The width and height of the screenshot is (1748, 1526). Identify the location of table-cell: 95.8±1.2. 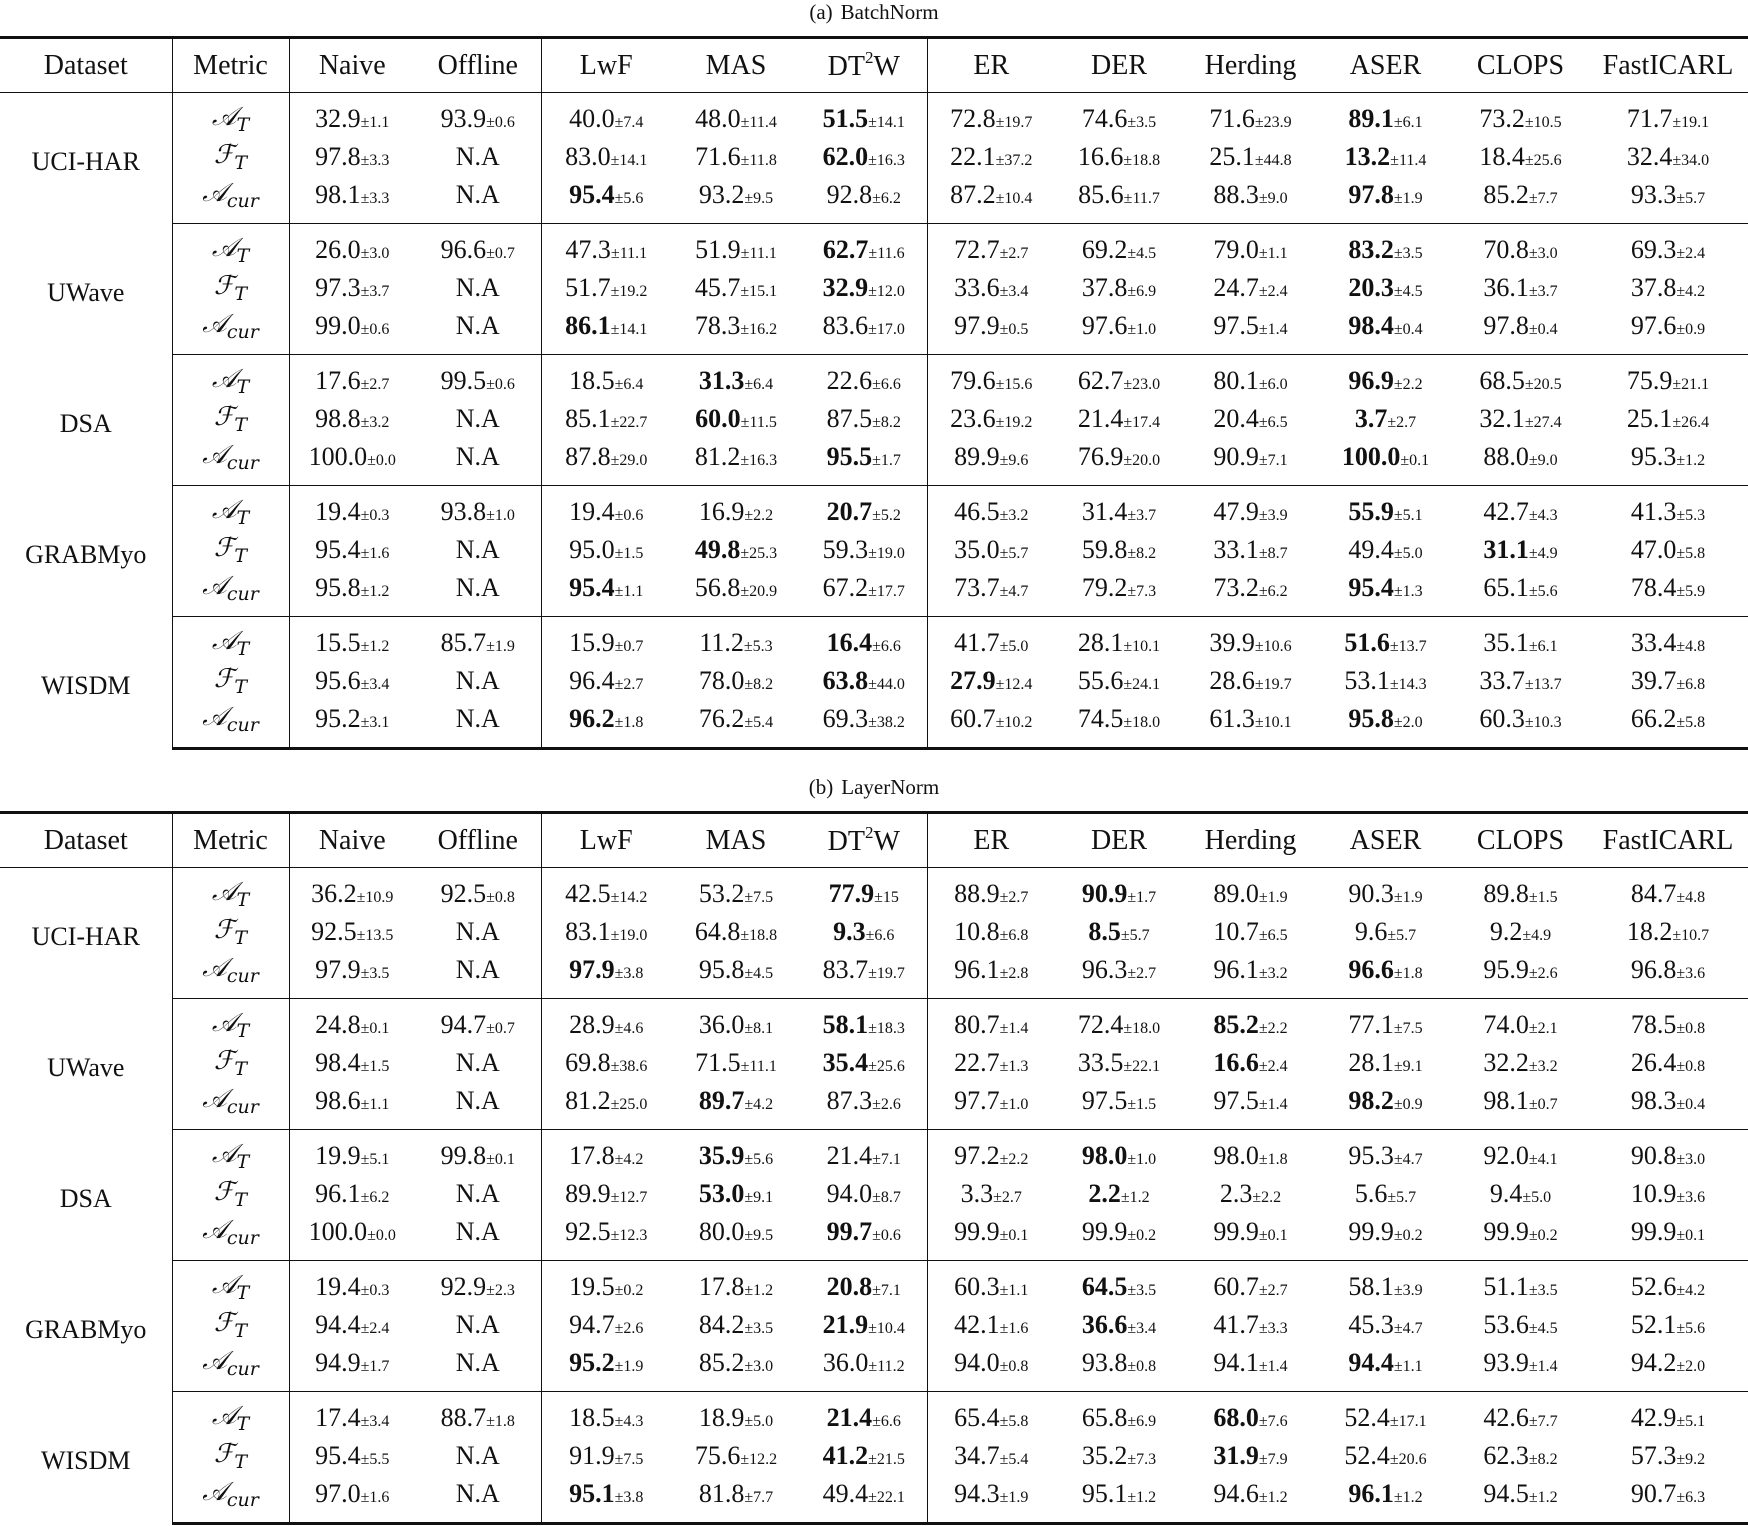
(352, 593).